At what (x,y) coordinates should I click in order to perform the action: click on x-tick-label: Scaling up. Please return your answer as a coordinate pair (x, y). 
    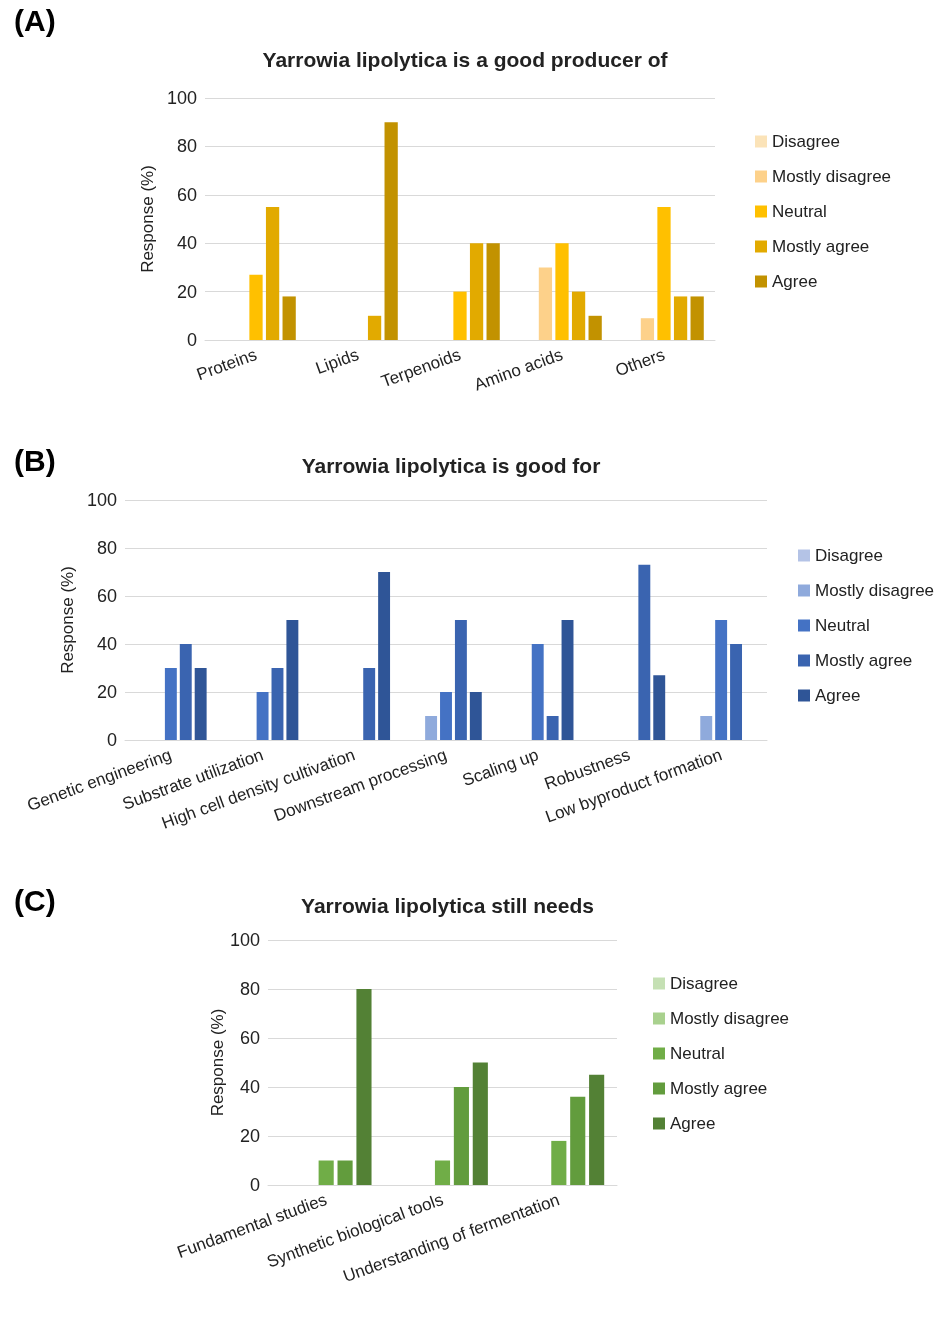
    Looking at the image, I should click on (500, 768).